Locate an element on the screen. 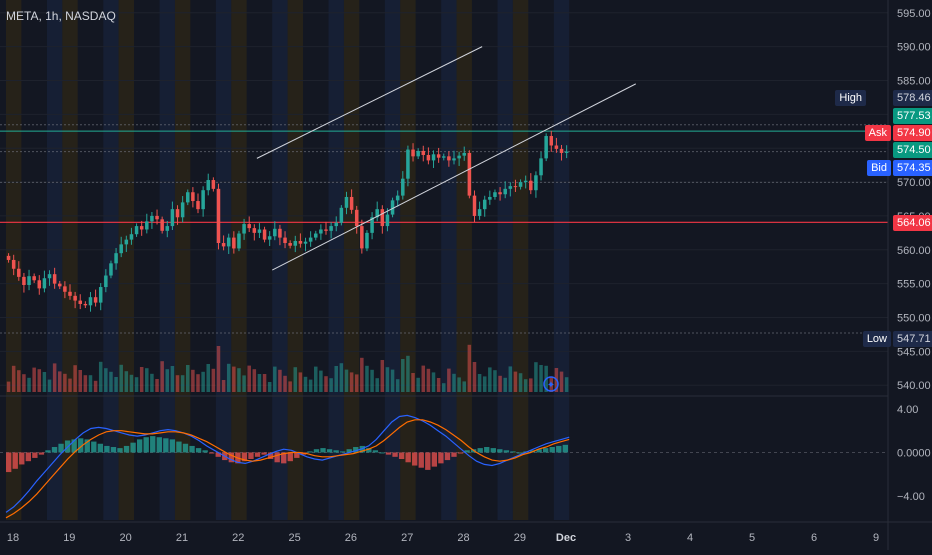 The image size is (932, 555). volume-bars is located at coordinates (287, 368).